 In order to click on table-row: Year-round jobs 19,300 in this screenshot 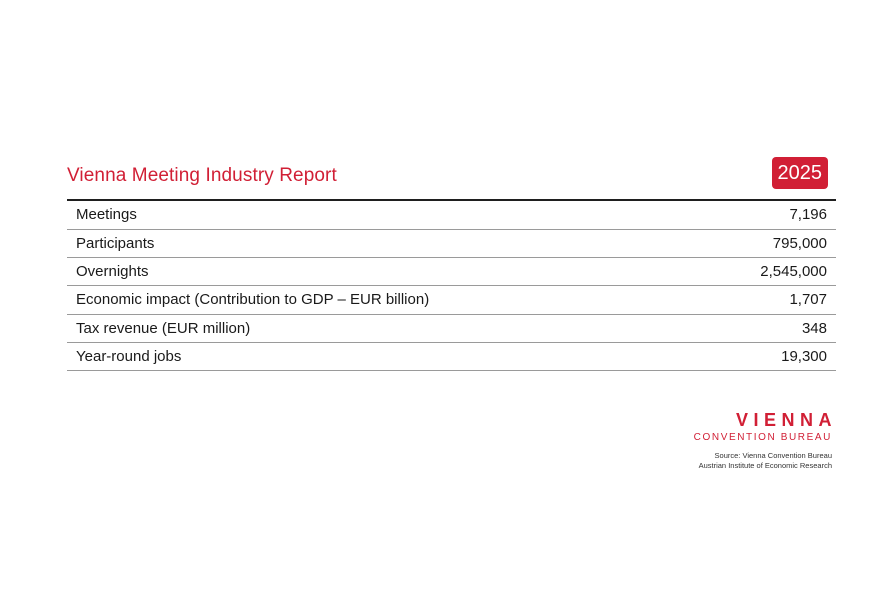, I will do `click(451, 357)`.